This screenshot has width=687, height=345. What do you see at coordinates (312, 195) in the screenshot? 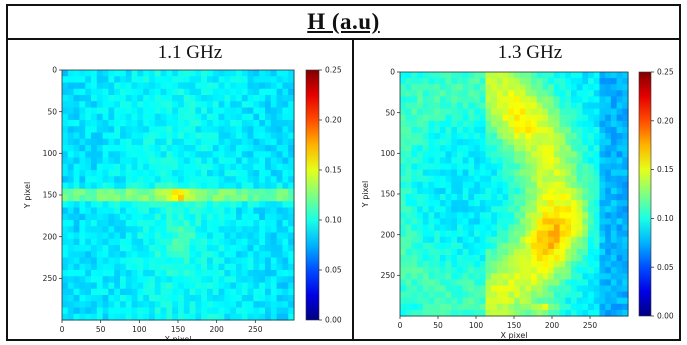
I see `colorbar` at bounding box center [312, 195].